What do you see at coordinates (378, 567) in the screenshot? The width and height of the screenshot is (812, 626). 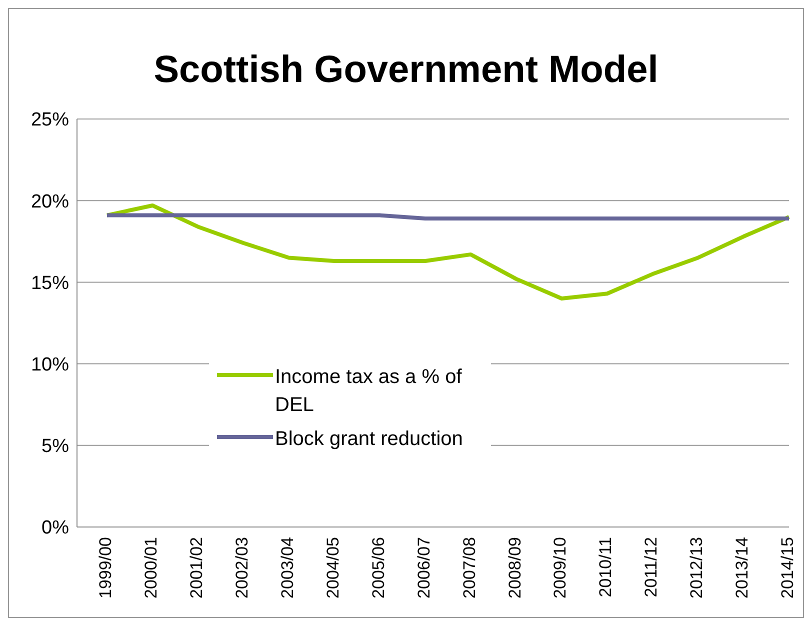 I see `x-tick-label: 2005/06` at bounding box center [378, 567].